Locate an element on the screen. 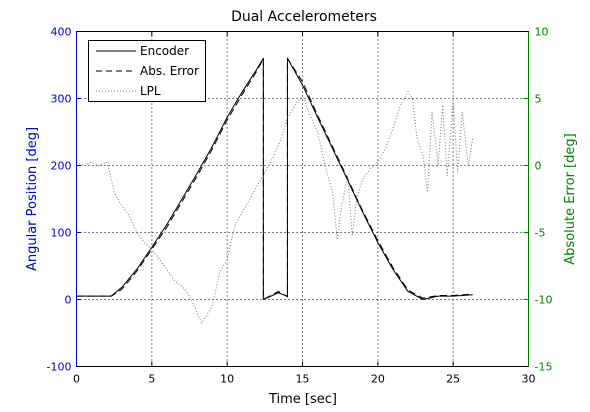 The height and width of the screenshot is (412, 590). left-y-axis-label: Angular Position [deg] is located at coordinates (32, 199).